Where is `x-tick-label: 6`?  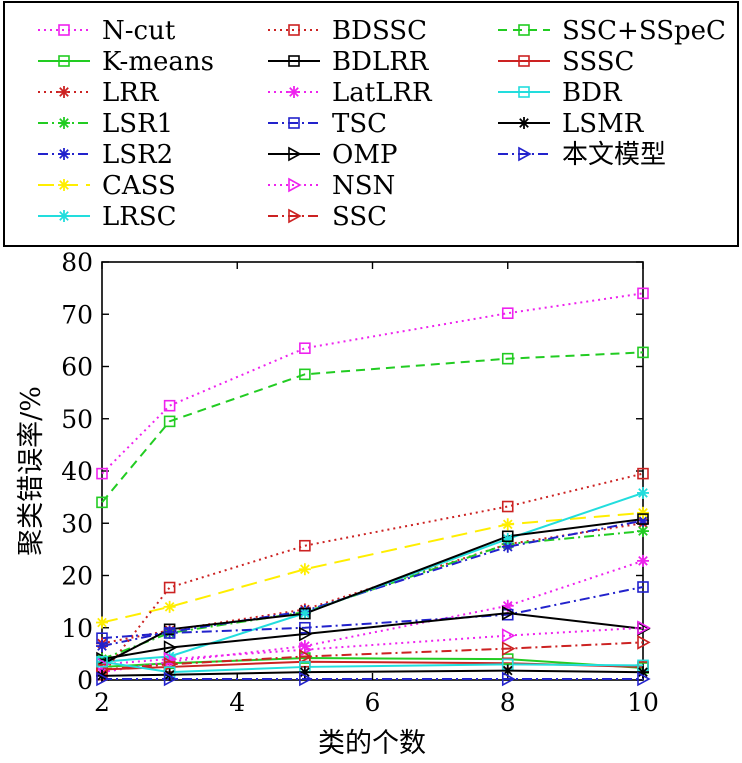 x-tick-label: 6 is located at coordinates (373, 702).